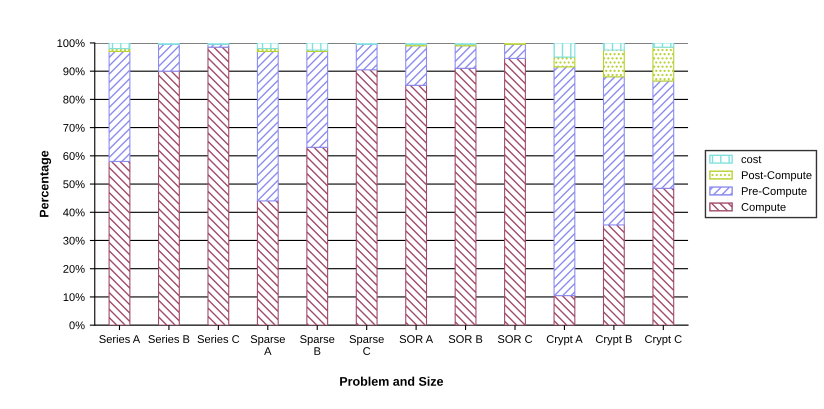  Describe the element at coordinates (663, 340) in the screenshot. I see `x-tick-label: Crypt C` at that location.